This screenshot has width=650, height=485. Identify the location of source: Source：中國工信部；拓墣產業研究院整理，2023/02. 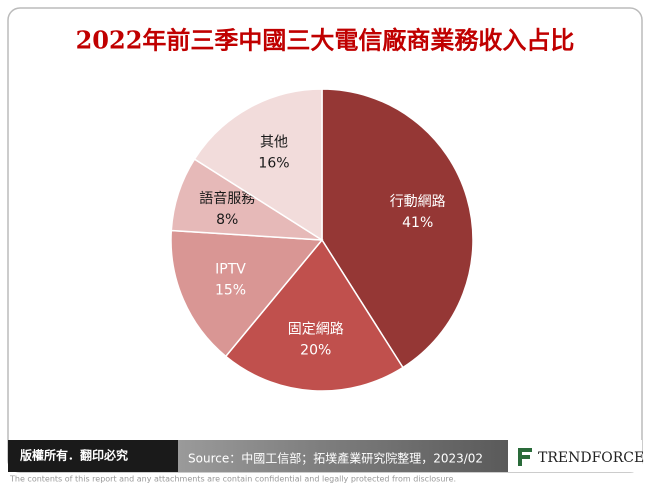
(335, 458).